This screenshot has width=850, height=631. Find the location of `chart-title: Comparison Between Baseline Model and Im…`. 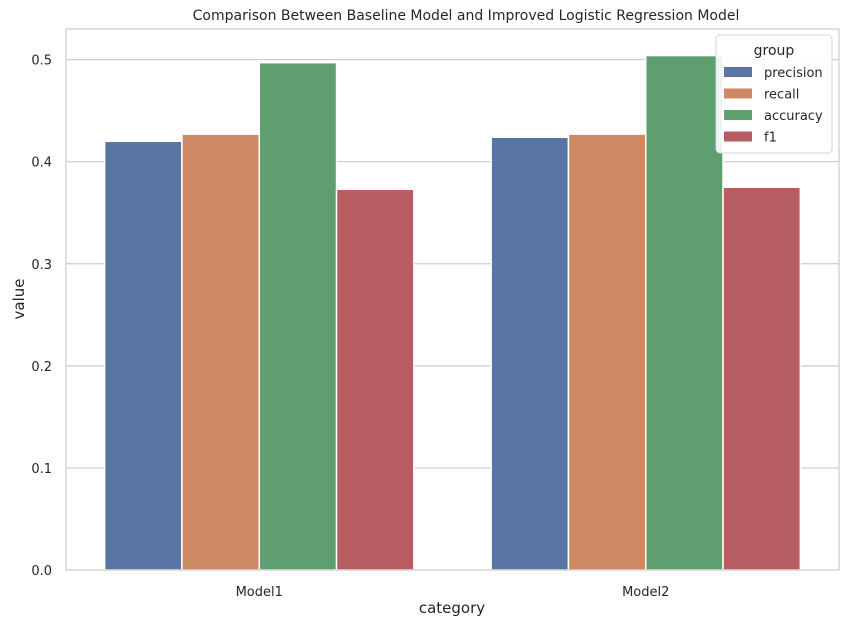

chart-title: Comparison Between Baseline Model and Im… is located at coordinates (466, 16).